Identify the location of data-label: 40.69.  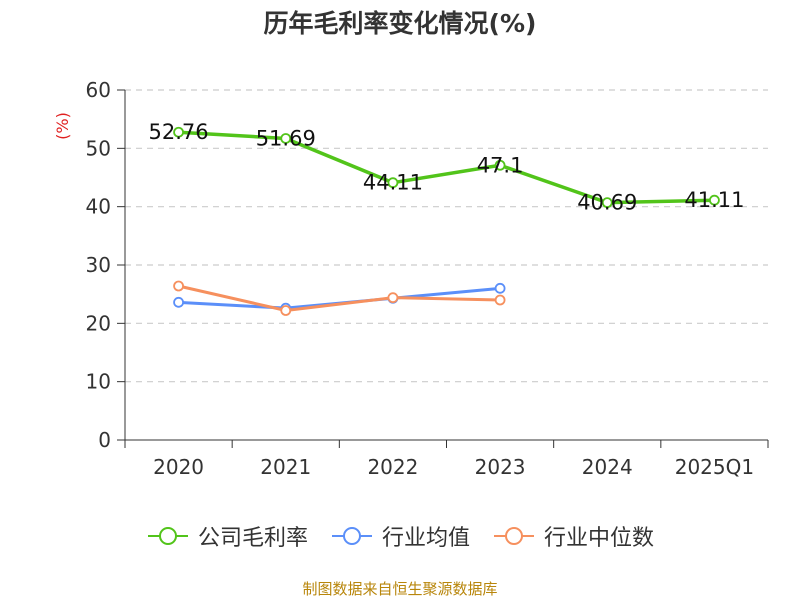
(607, 203).